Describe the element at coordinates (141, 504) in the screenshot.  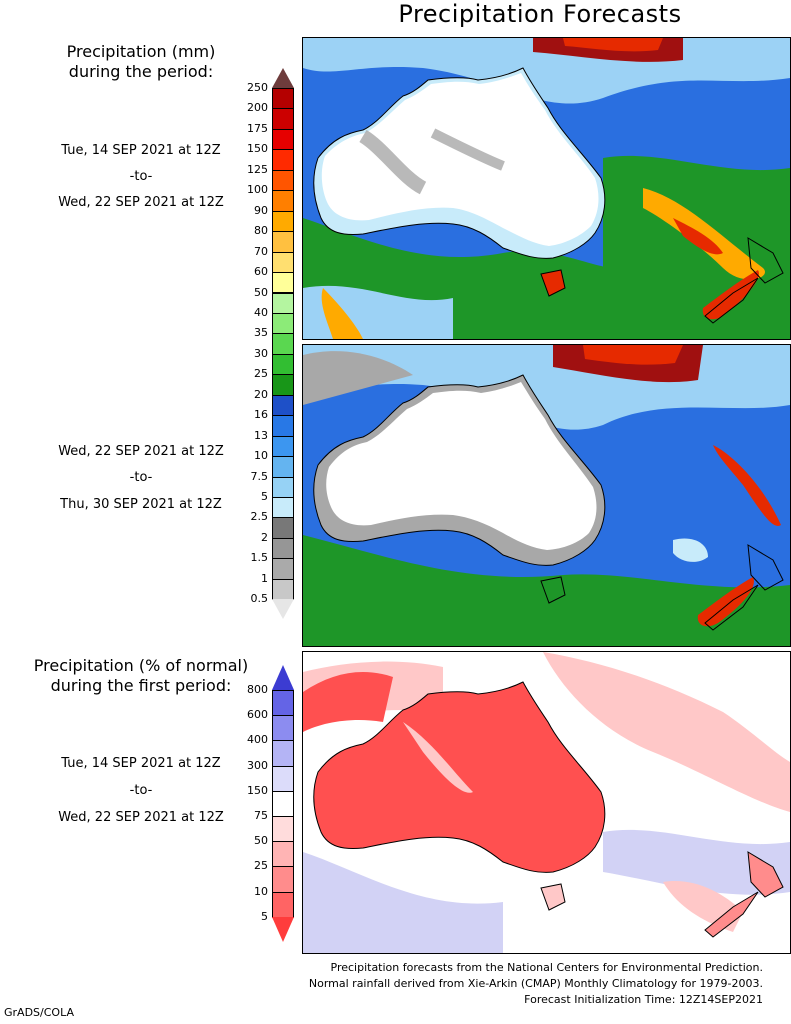
I see `period2-end: Thu, 30 SEP 2021 at 12Z` at that location.